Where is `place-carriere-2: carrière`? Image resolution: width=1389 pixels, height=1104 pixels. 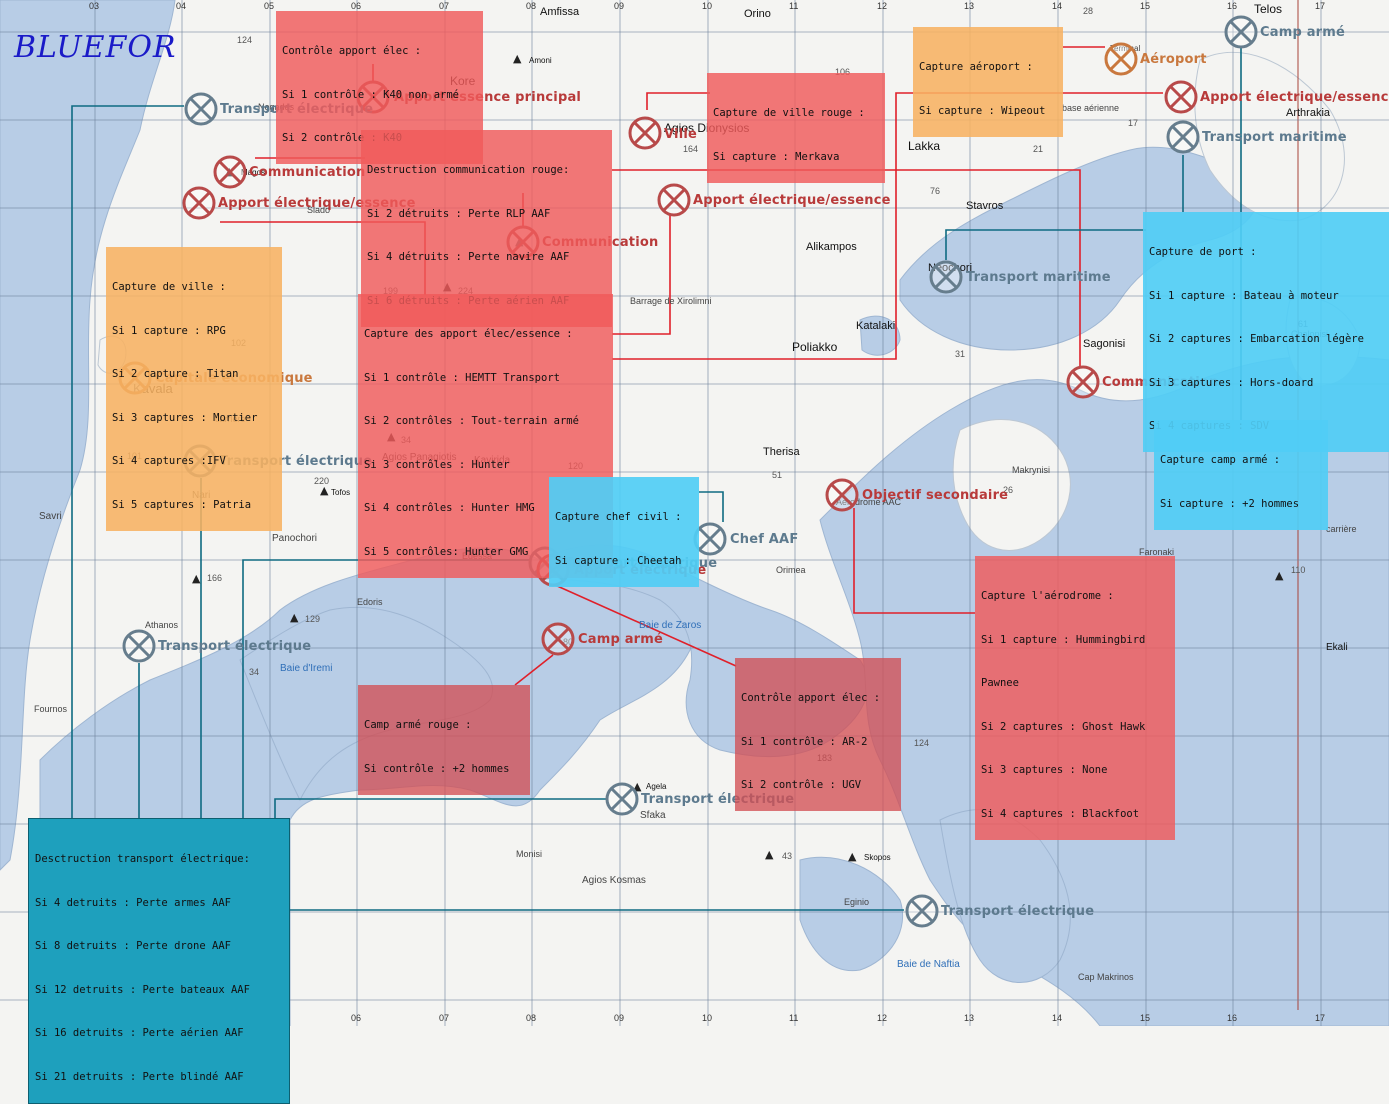
place-carriere-2: carrière is located at coordinates (1341, 529).